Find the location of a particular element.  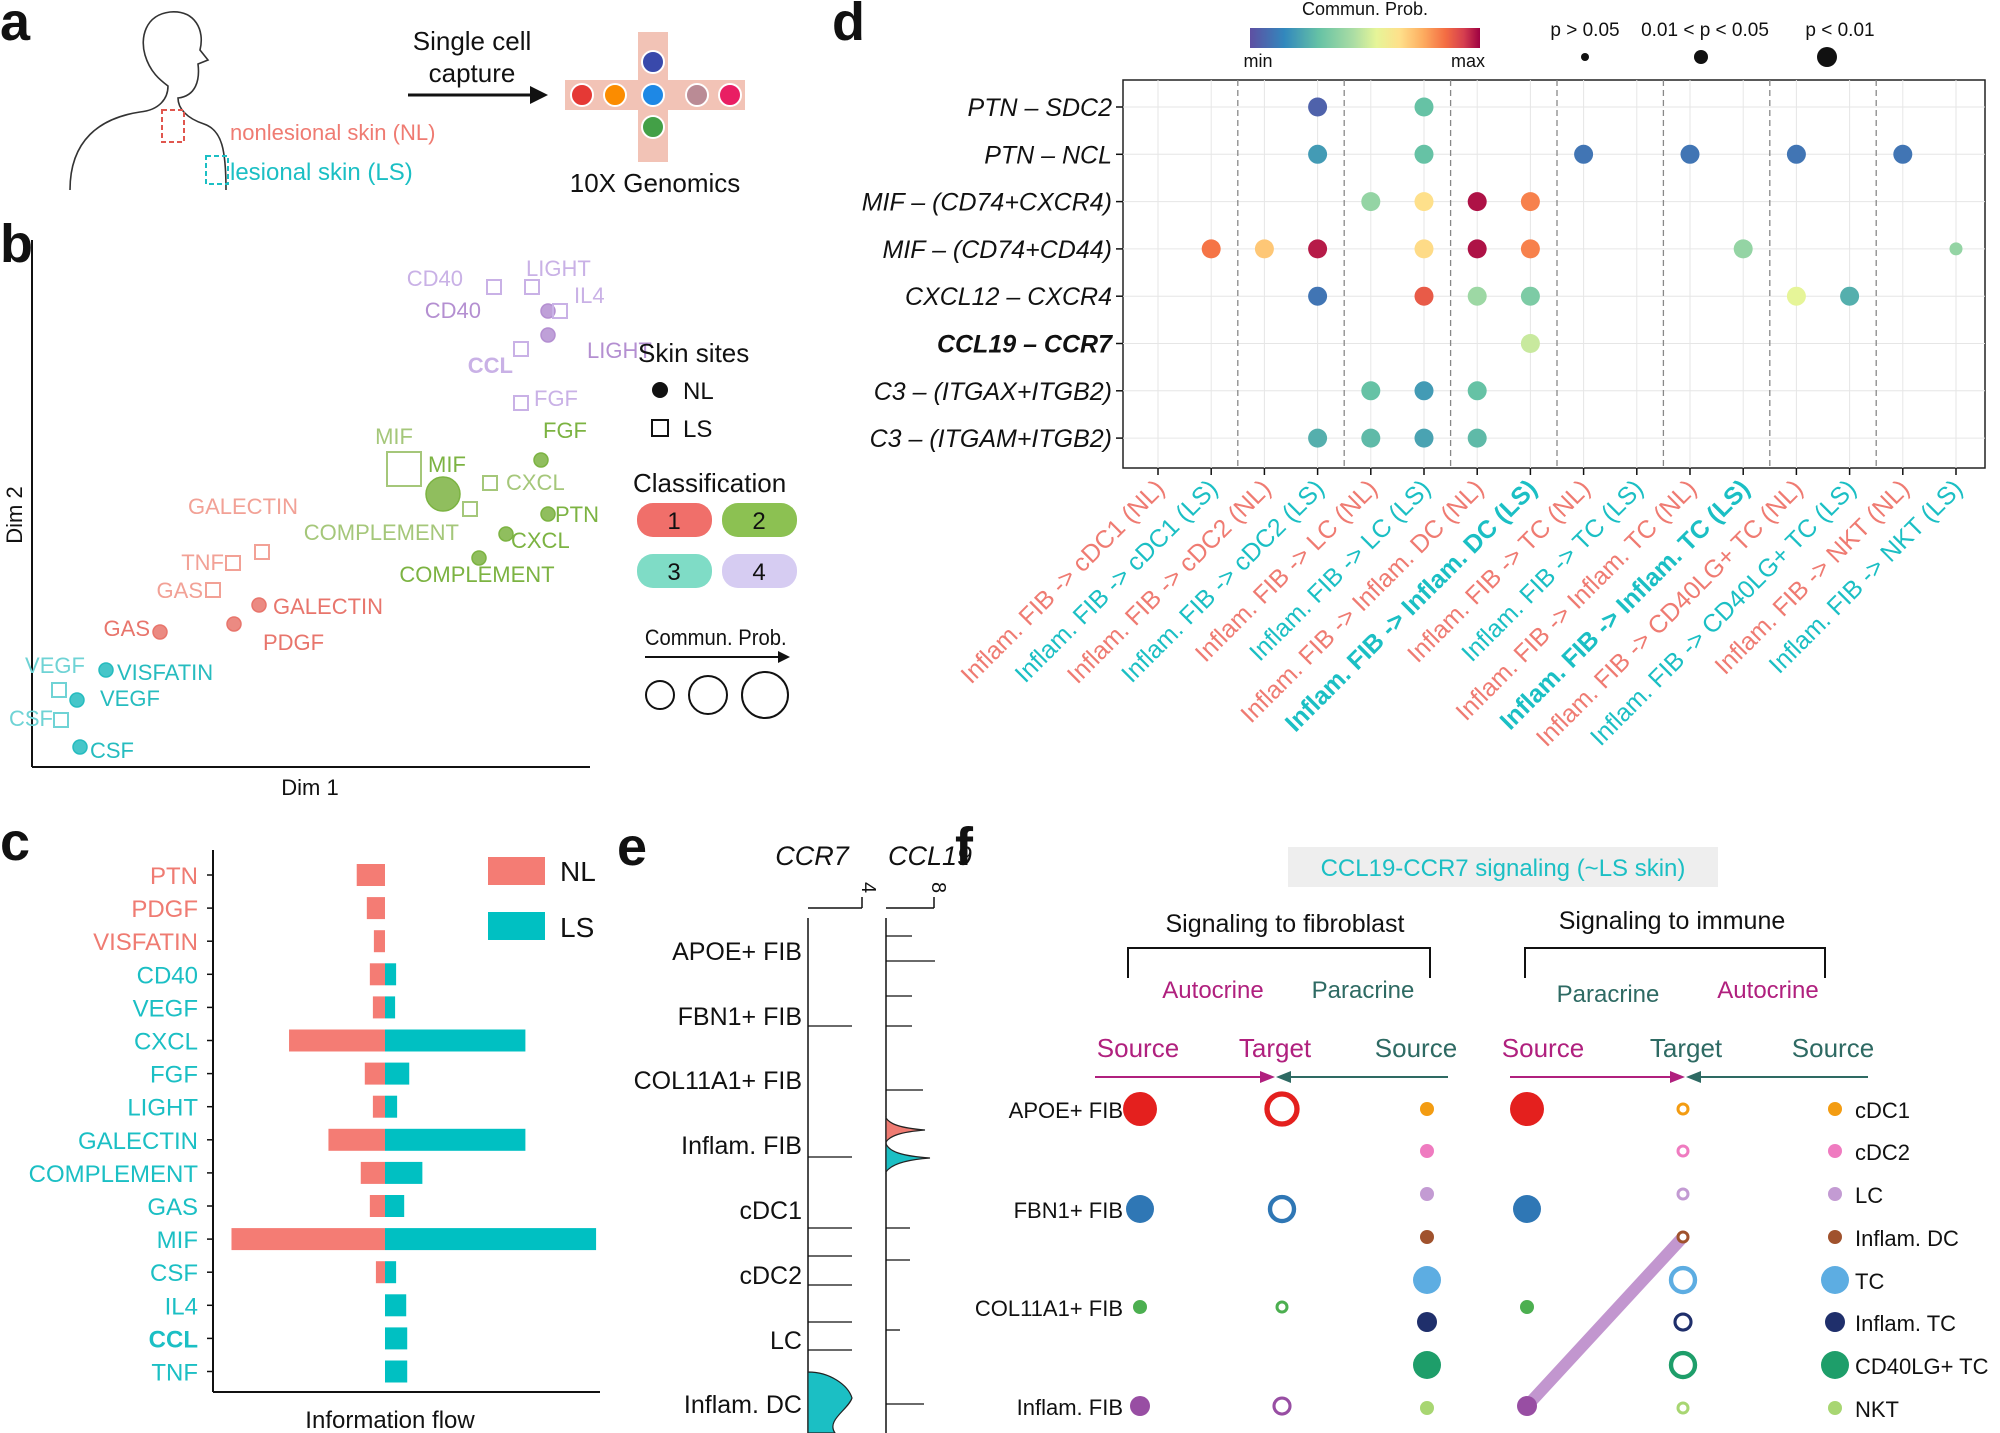

b-point-label-12: COMPLEMENT is located at coordinates (381, 532).